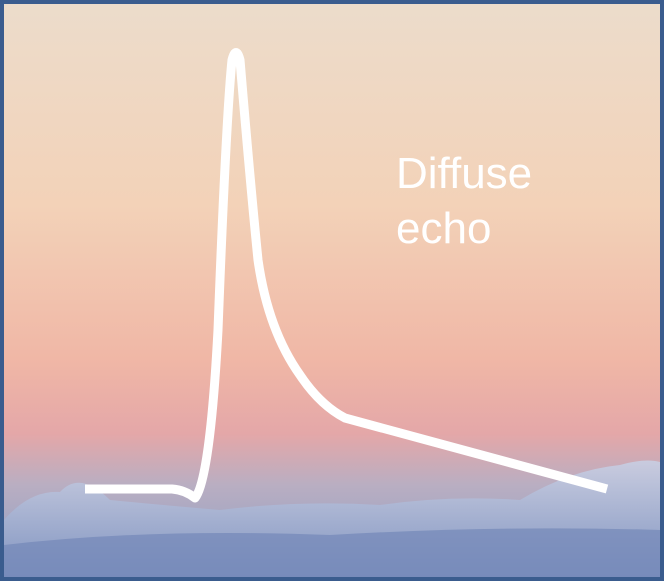  What do you see at coordinates (332, 552) in the screenshot?
I see `snow-foreground` at bounding box center [332, 552].